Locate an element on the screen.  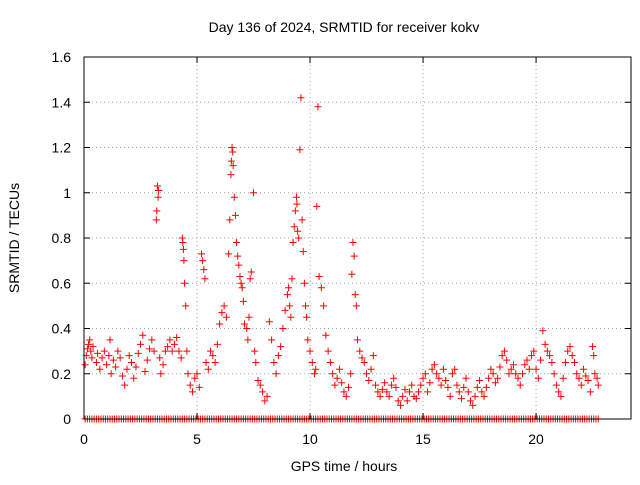
y-tick-label: 1.6 is located at coordinates (62, 57).